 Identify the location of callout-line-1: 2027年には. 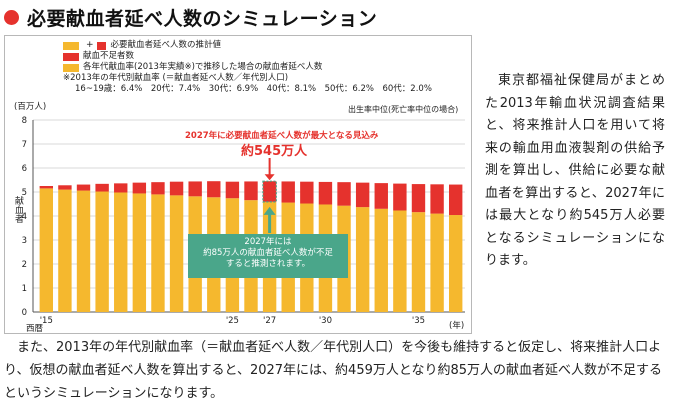
(268, 242).